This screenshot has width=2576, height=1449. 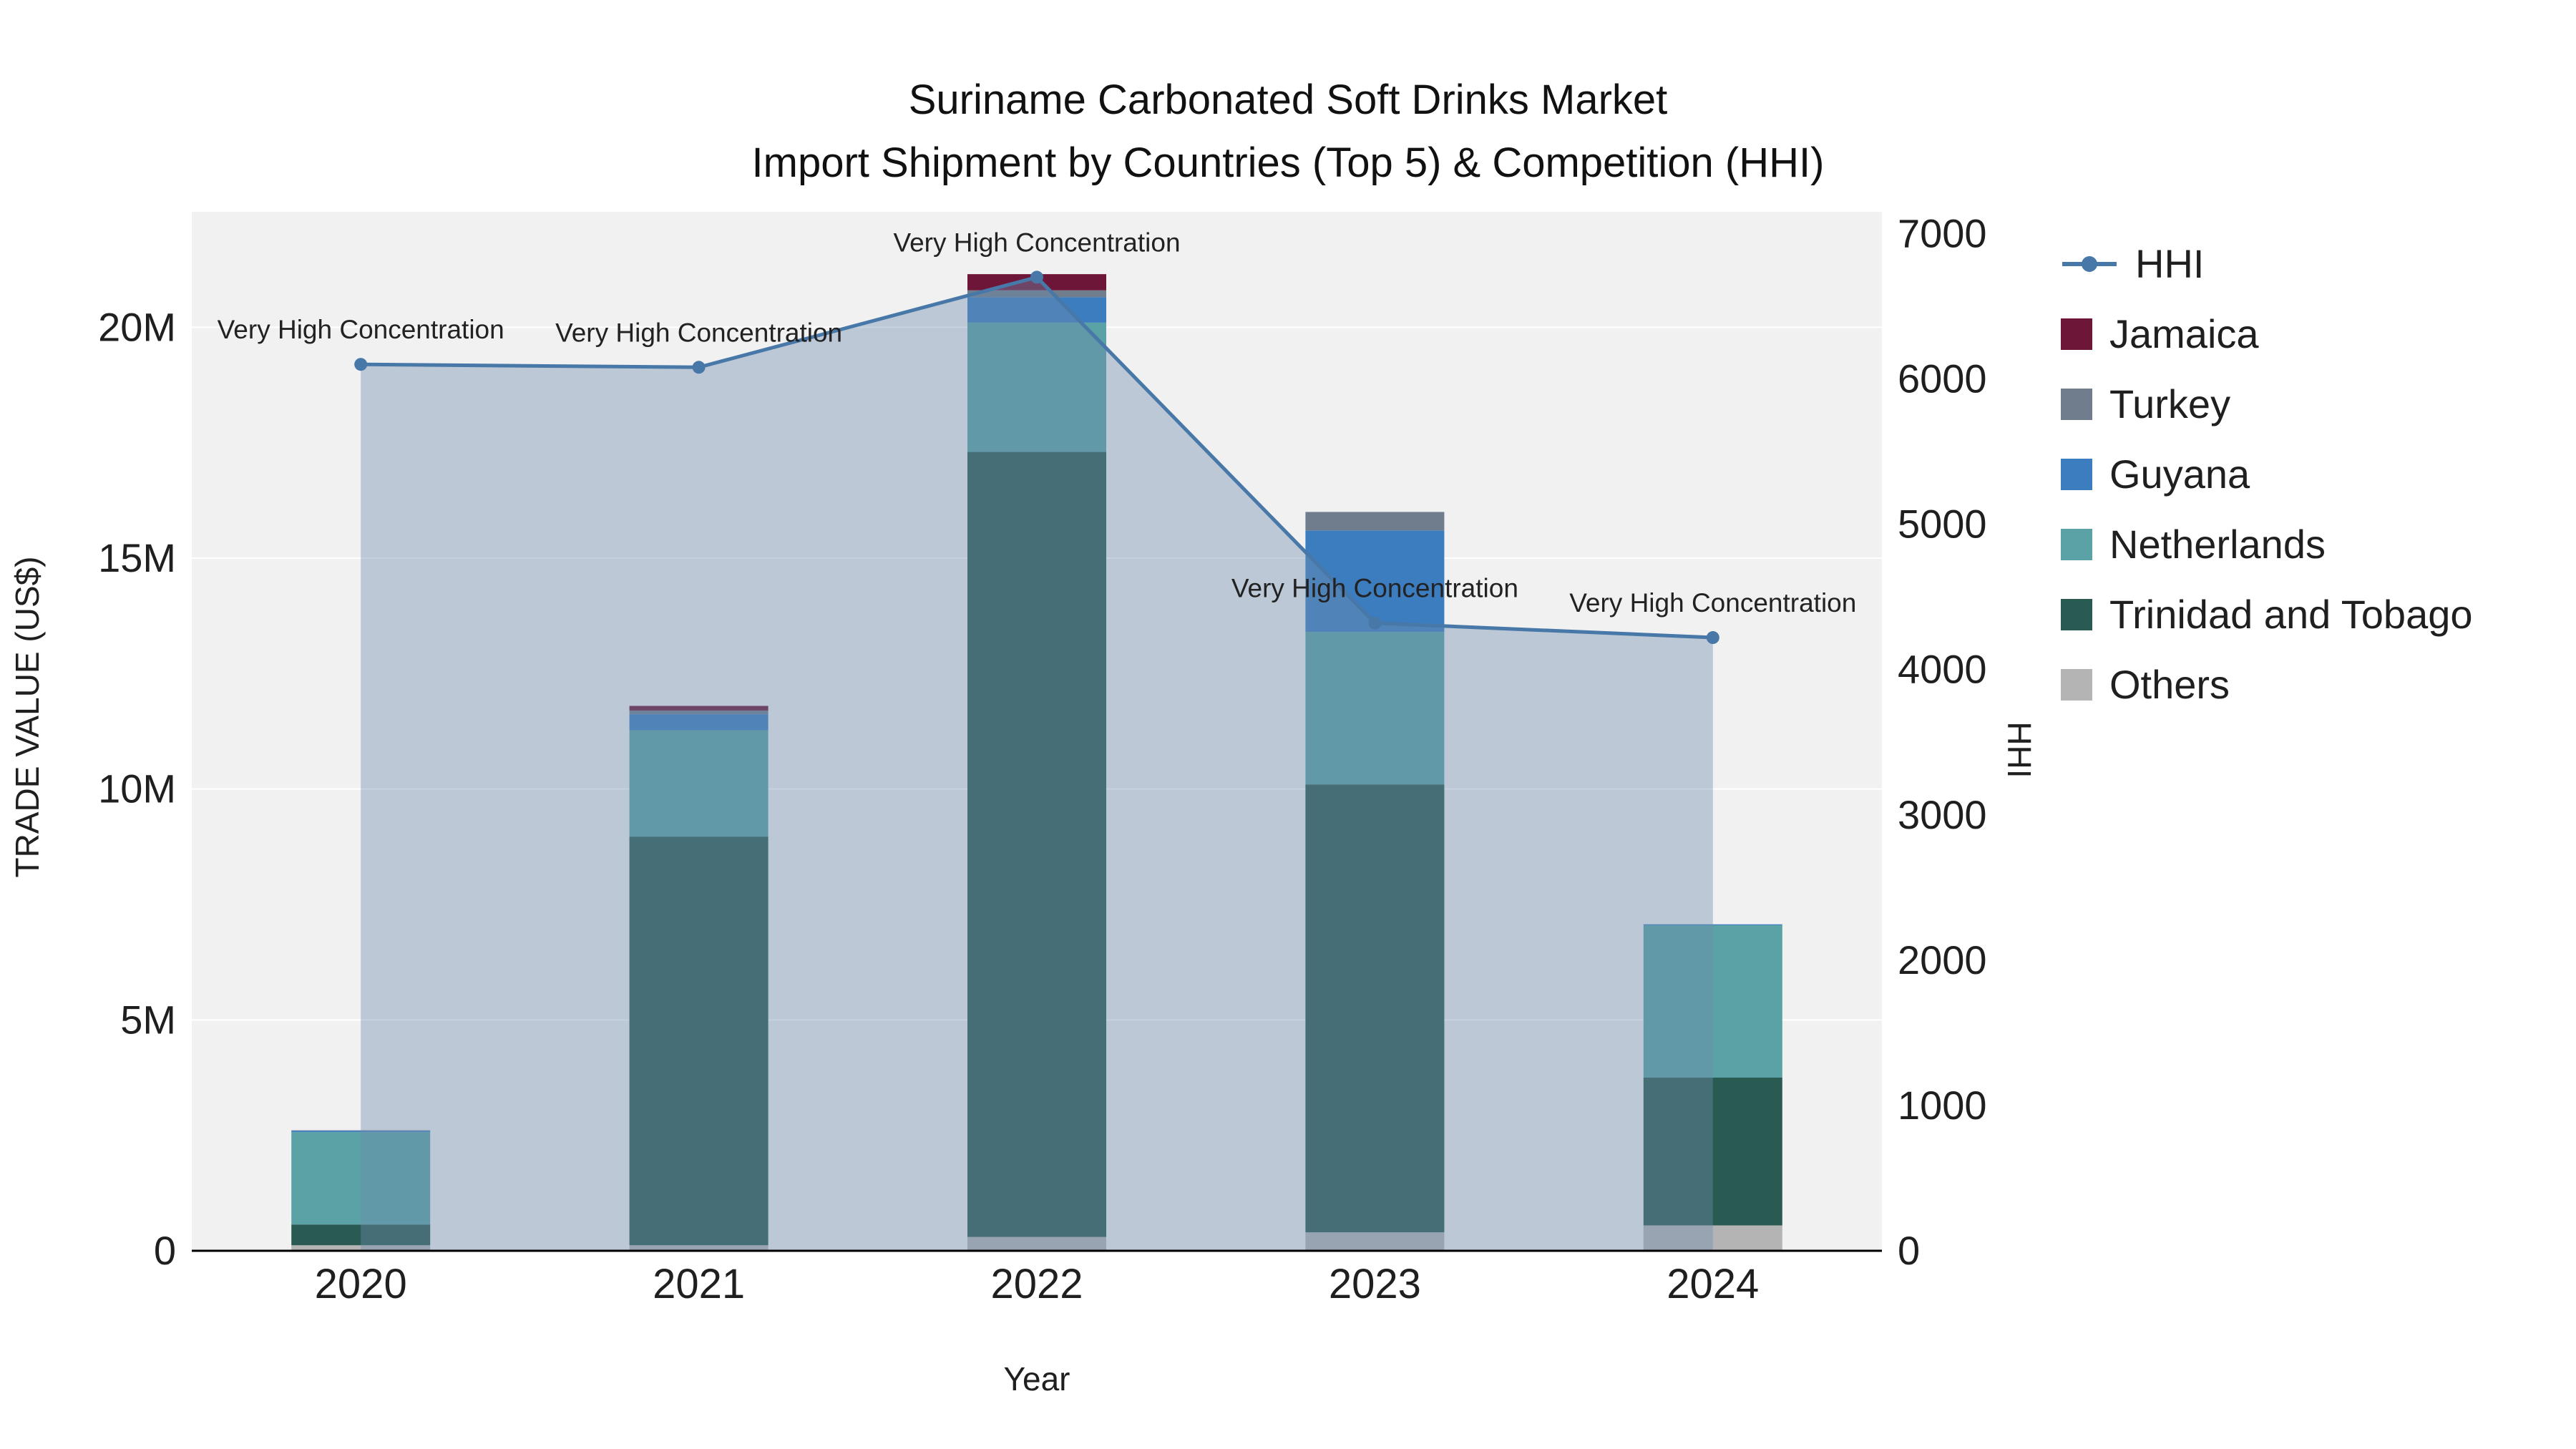 I want to click on others-swatch, so click(x=2076, y=684).